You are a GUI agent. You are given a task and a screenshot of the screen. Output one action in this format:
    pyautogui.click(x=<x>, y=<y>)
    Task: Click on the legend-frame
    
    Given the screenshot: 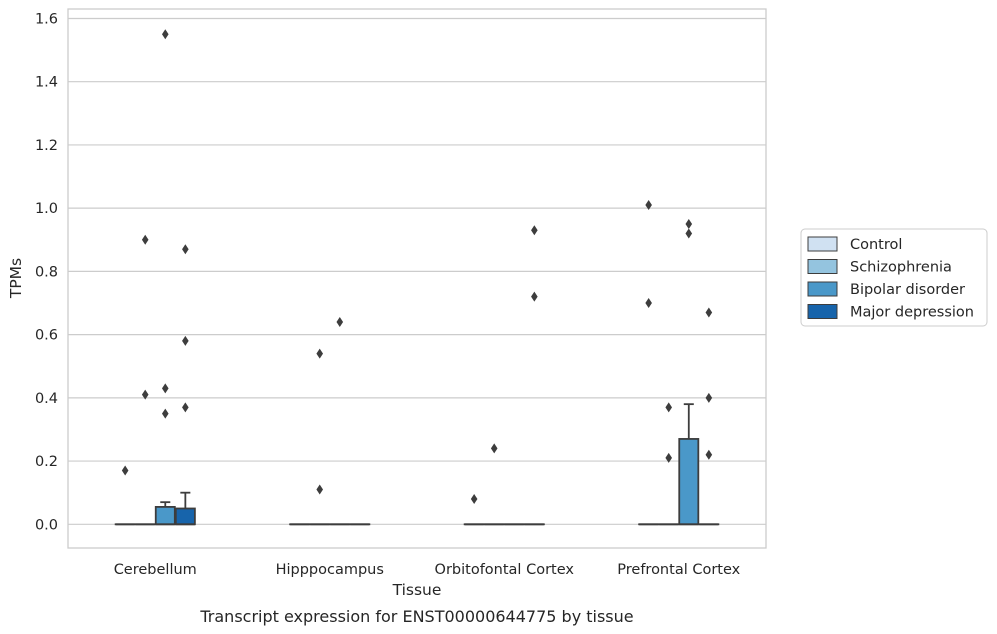 What is the action you would take?
    pyautogui.click(x=894, y=277)
    